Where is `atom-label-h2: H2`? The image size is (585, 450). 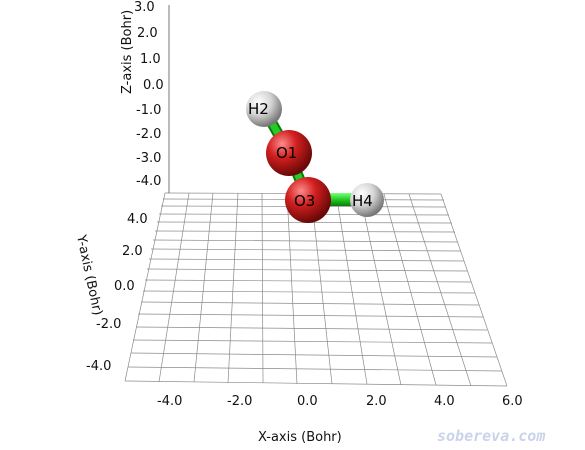 atom-label-h2: H2 is located at coordinates (258, 109).